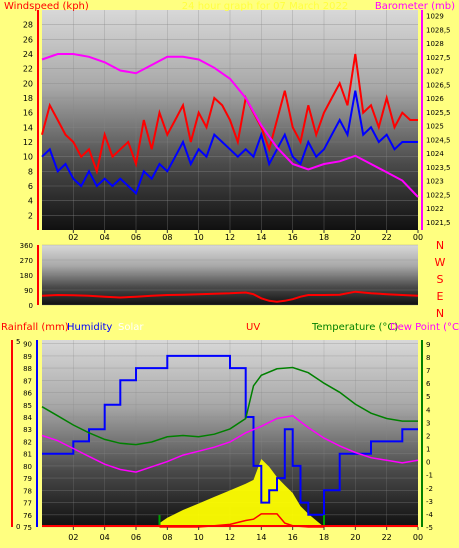  Describe the element at coordinates (27, 504) in the screenshot. I see `humidity-tick-label: 77` at that location.